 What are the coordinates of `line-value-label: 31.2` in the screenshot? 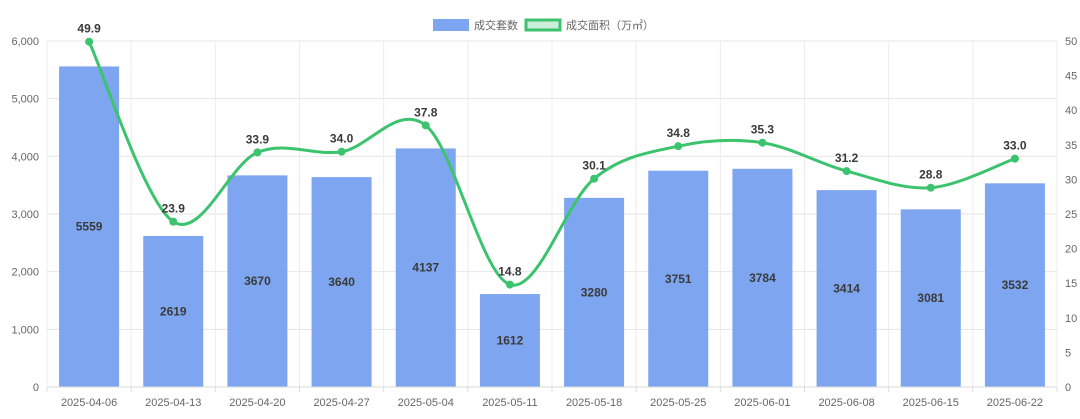 It's located at (847, 158).